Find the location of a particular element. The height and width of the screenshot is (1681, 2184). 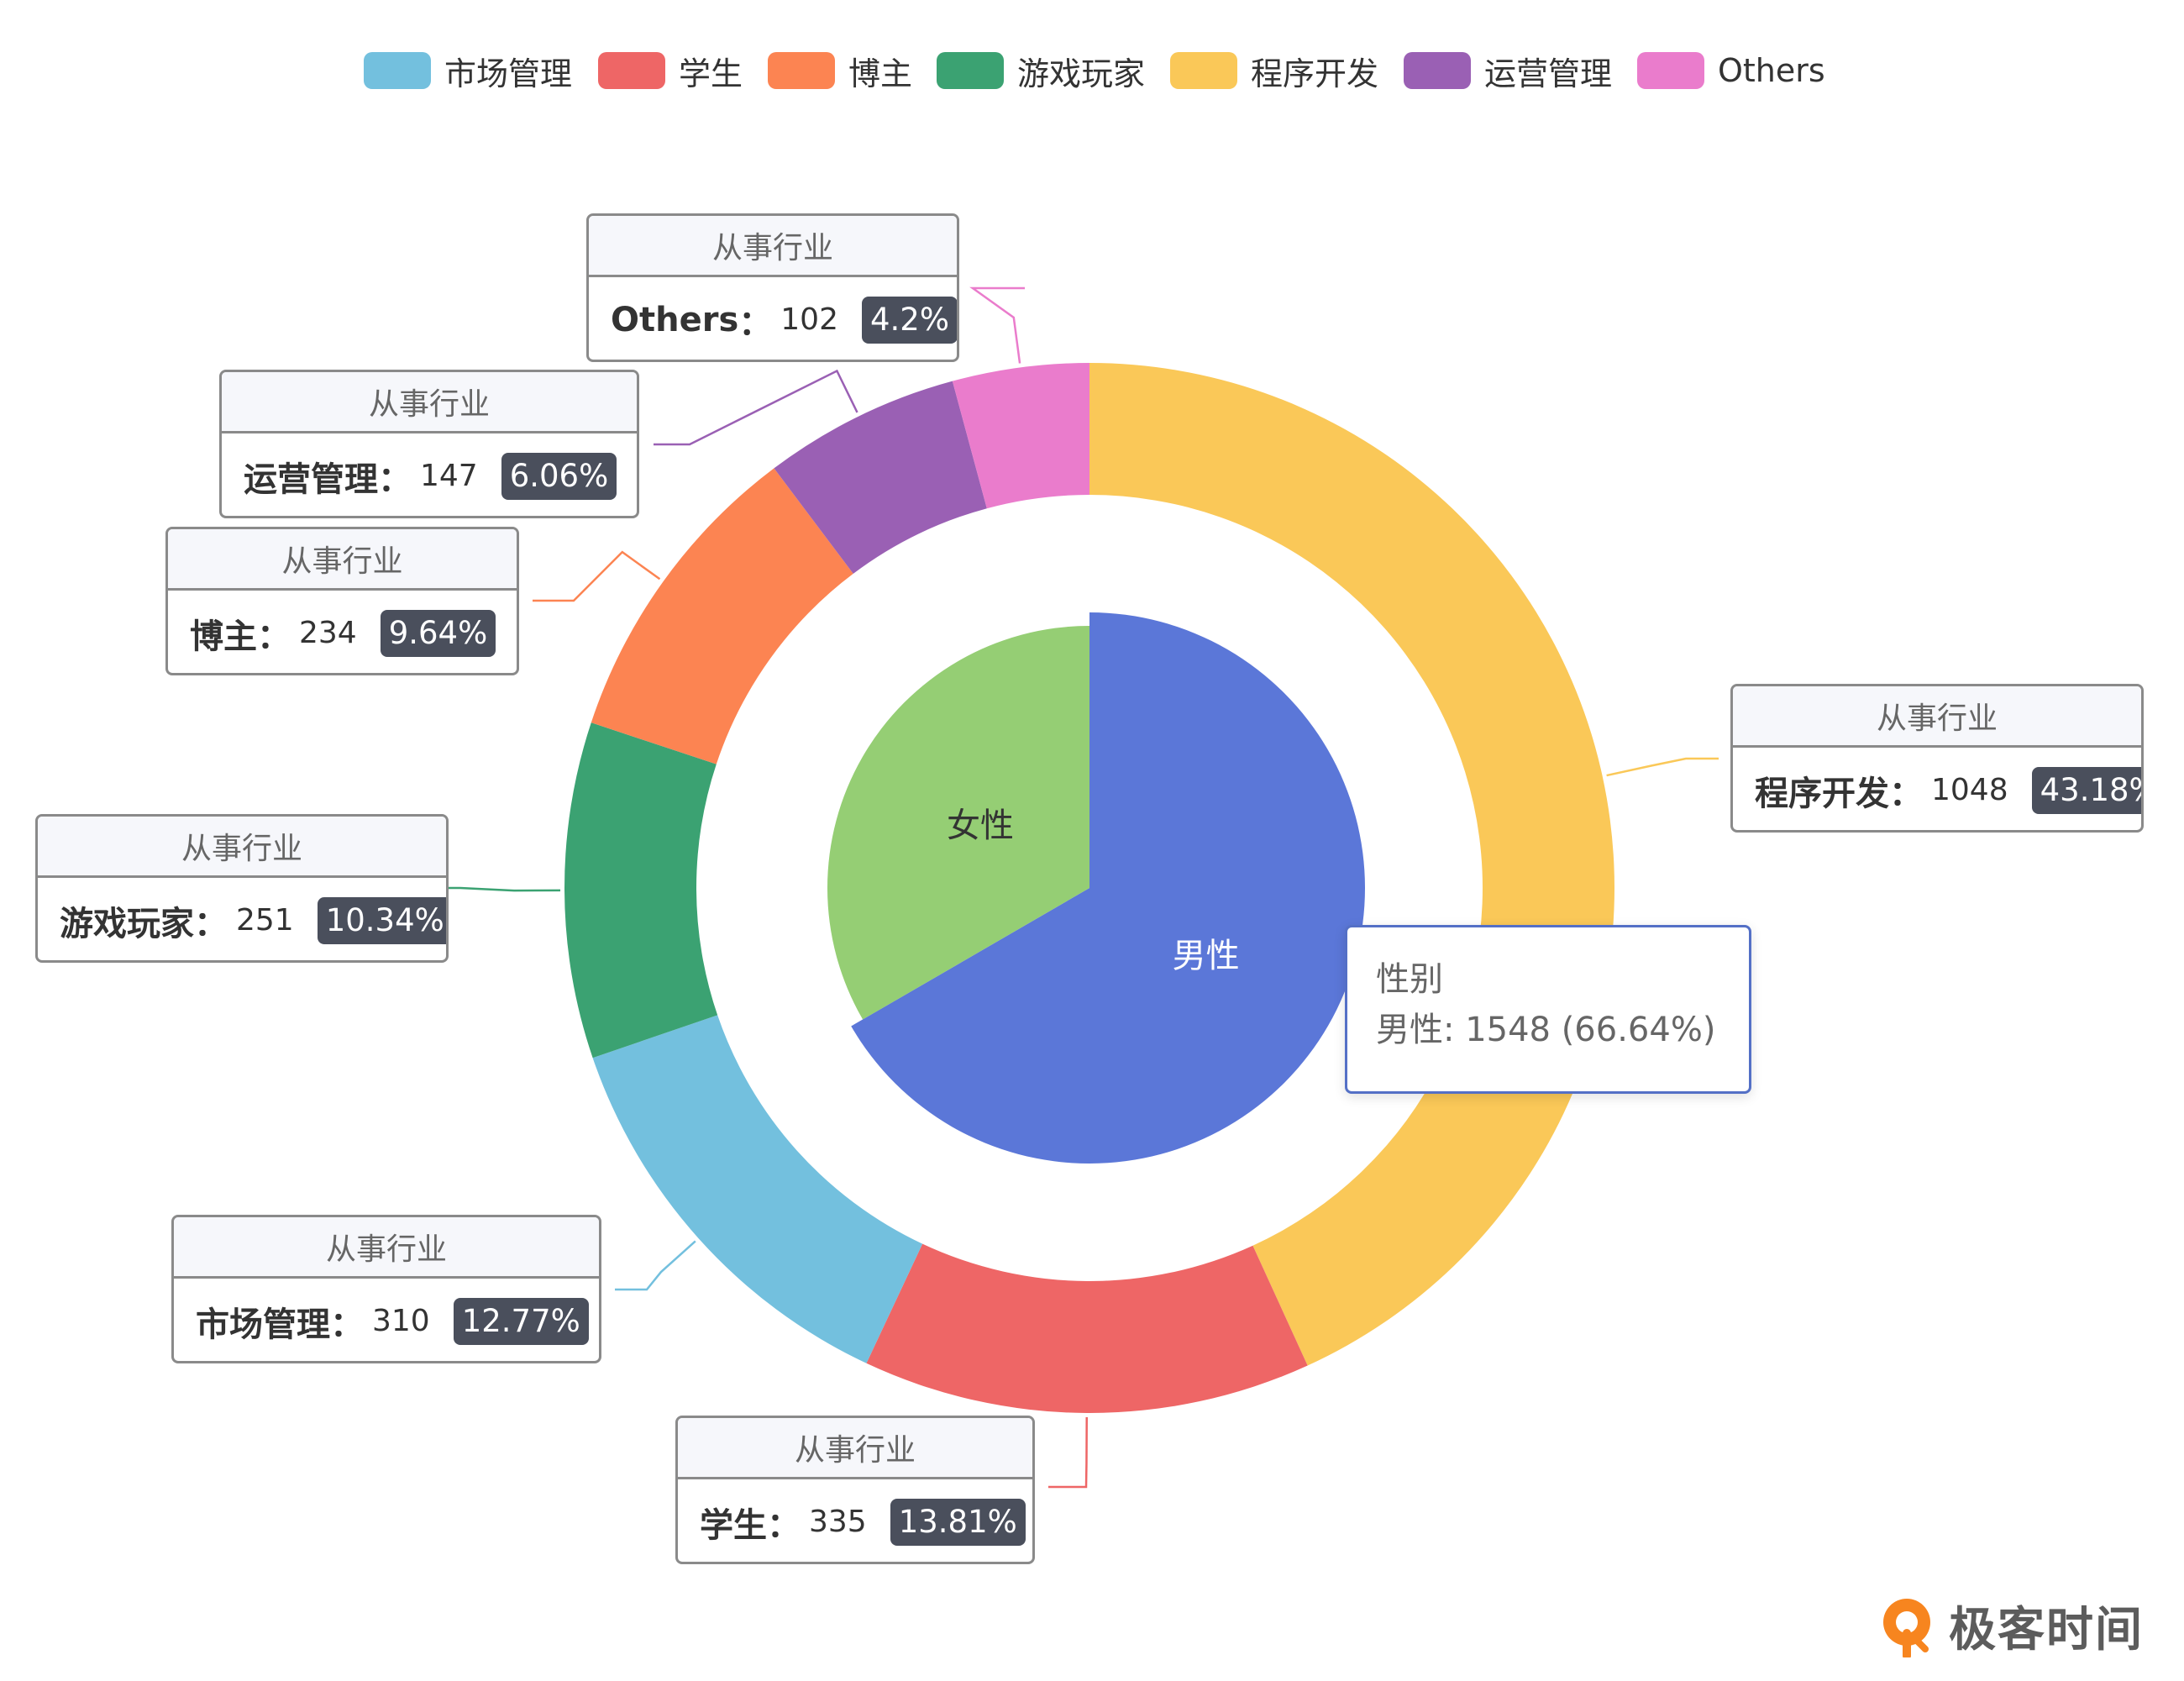

callout-percent-badge: 13.81% is located at coordinates (958, 1522).